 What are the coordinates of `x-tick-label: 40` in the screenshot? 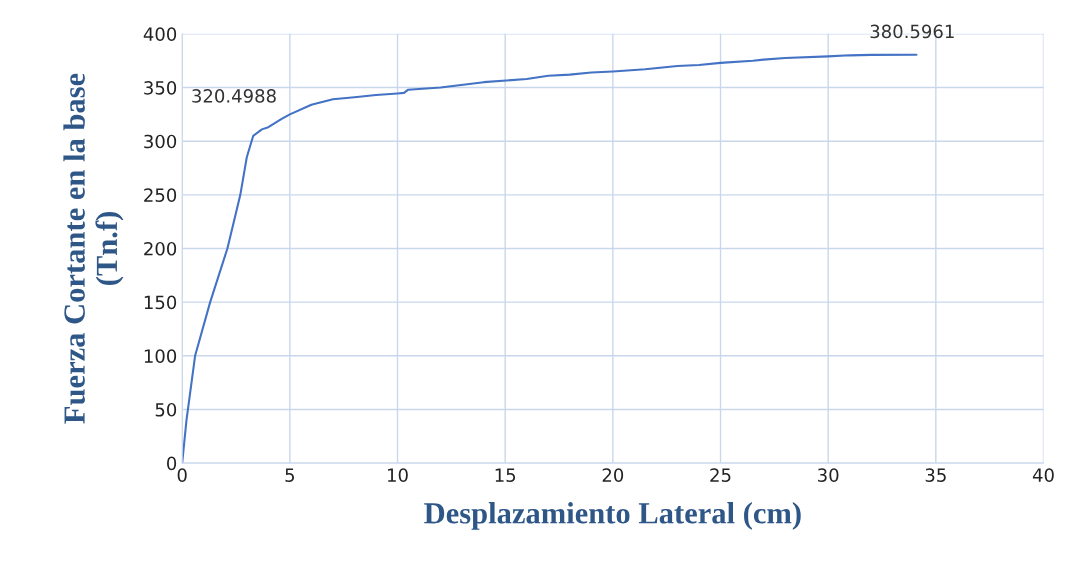 It's located at (1043, 475).